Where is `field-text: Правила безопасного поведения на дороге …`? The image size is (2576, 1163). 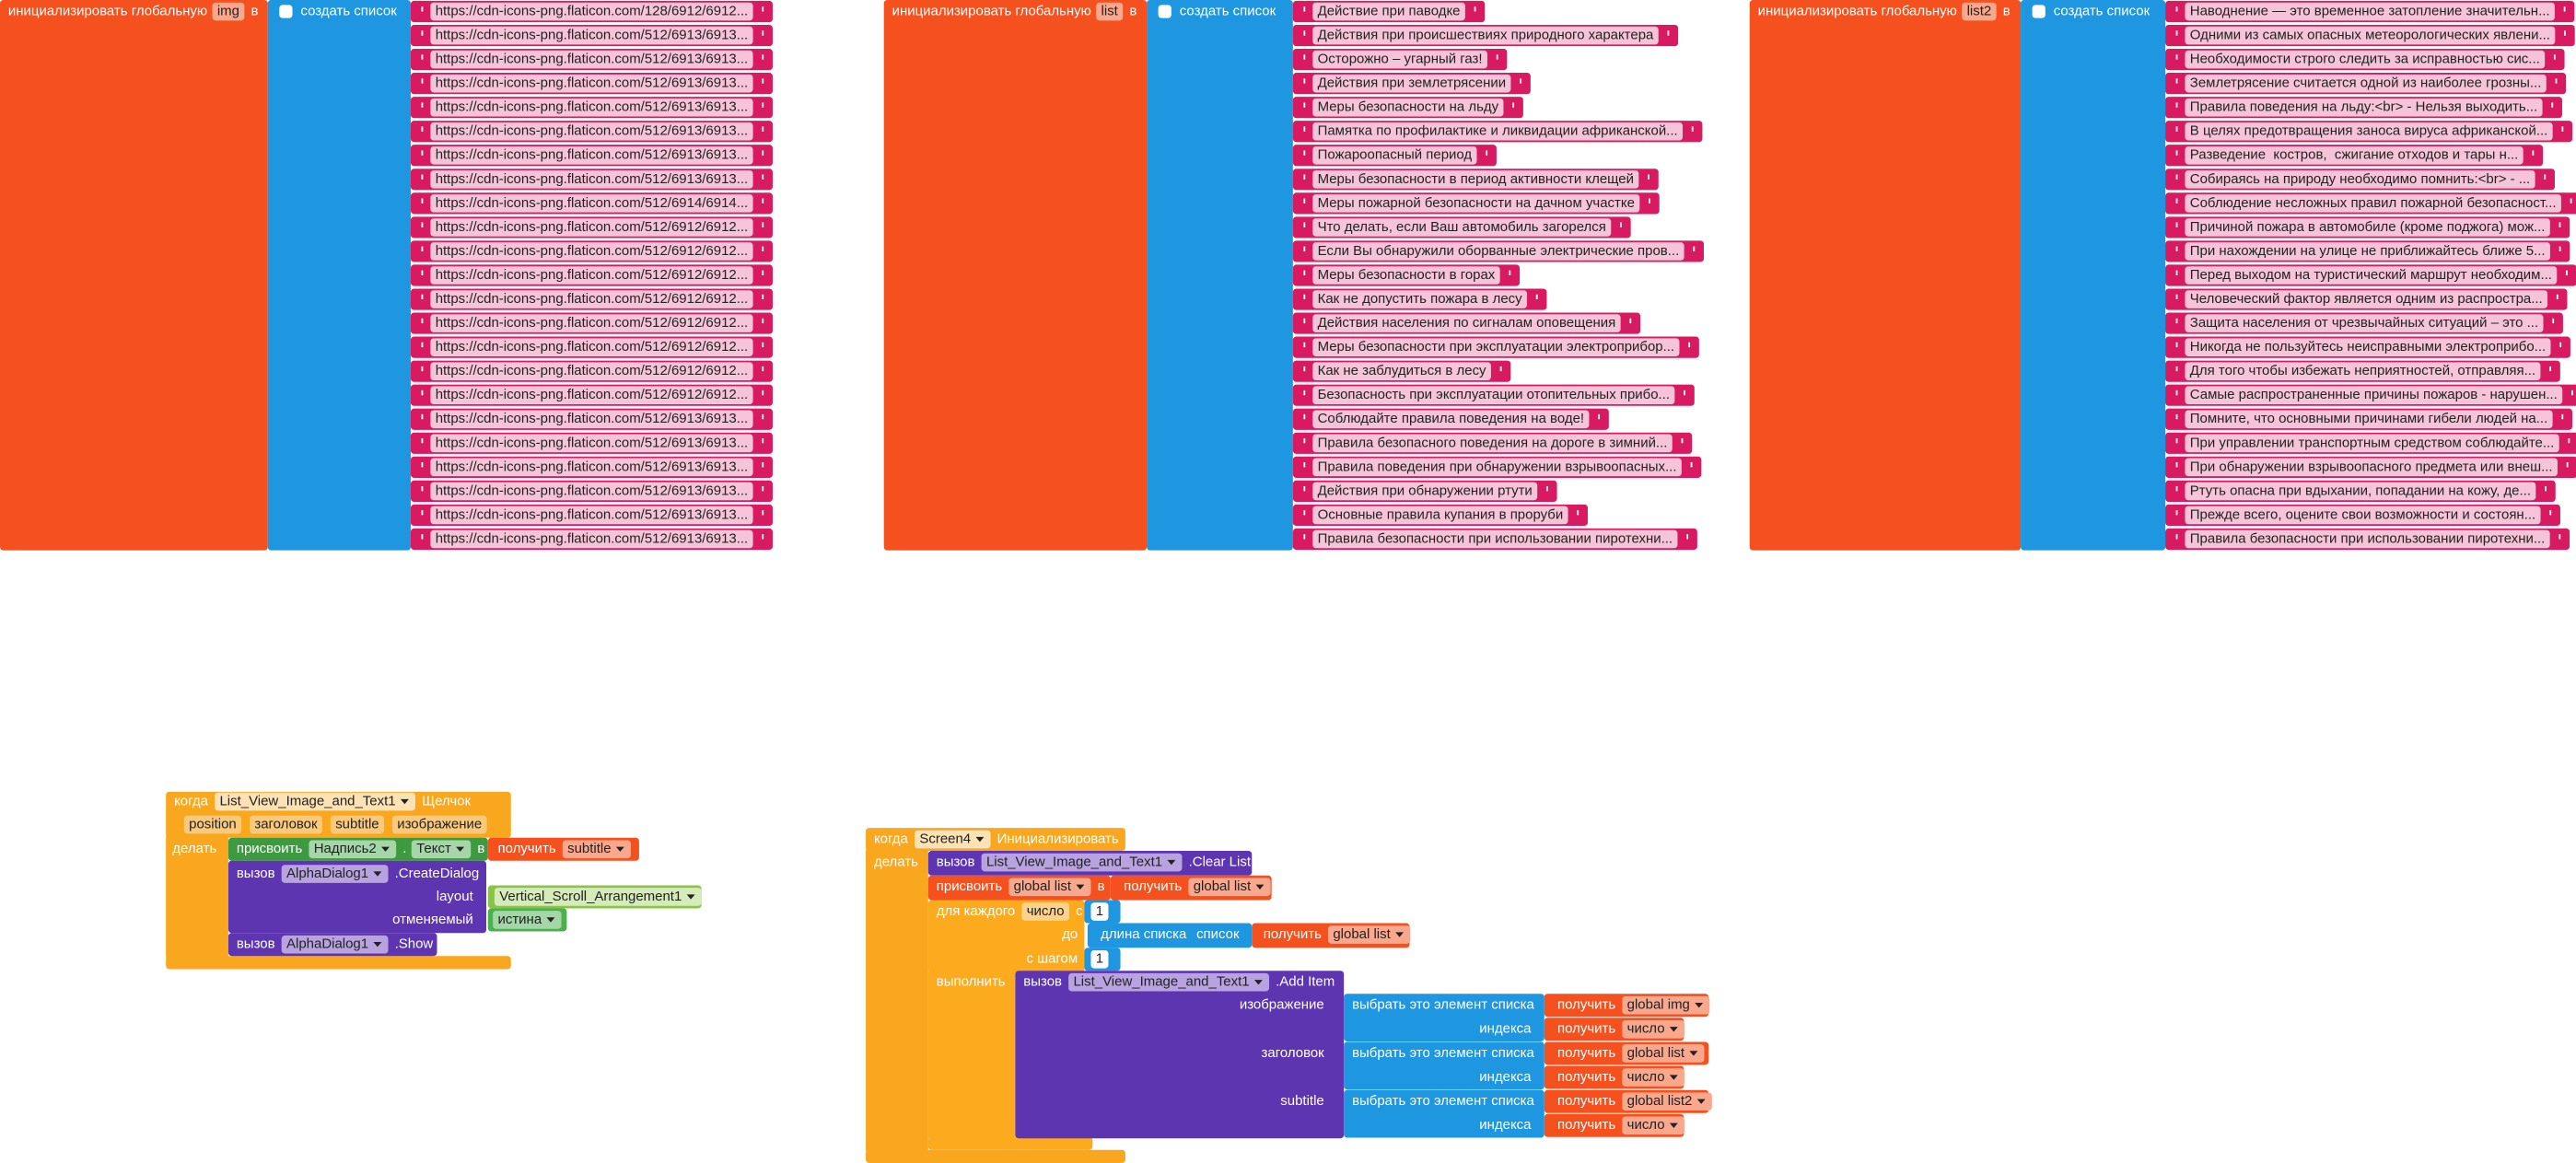
field-text: Правила безопасного поведения на дороге … is located at coordinates (1493, 443).